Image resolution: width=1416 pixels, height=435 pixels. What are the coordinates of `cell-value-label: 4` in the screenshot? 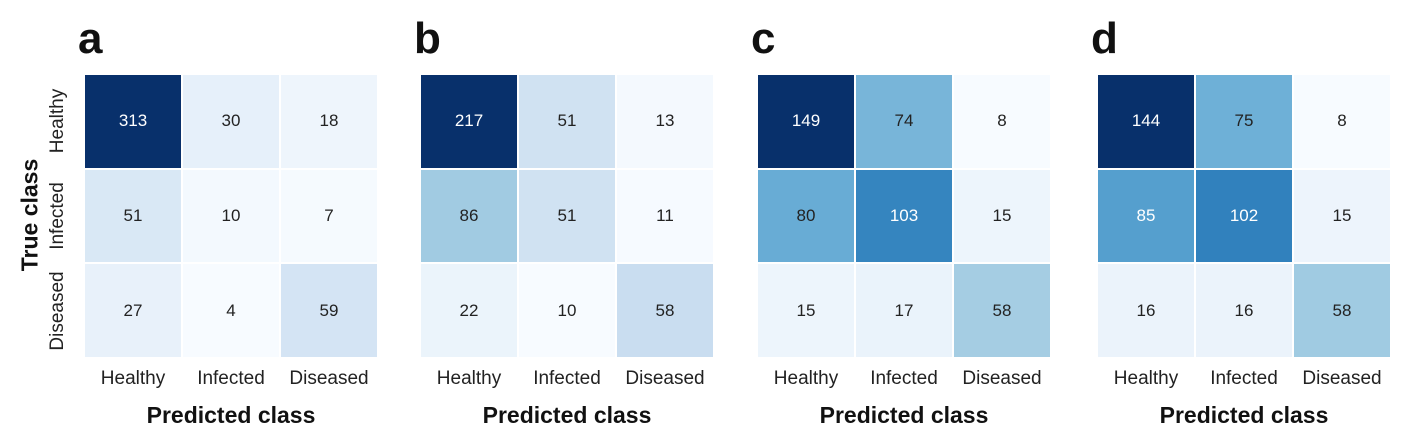 It's located at (231, 310).